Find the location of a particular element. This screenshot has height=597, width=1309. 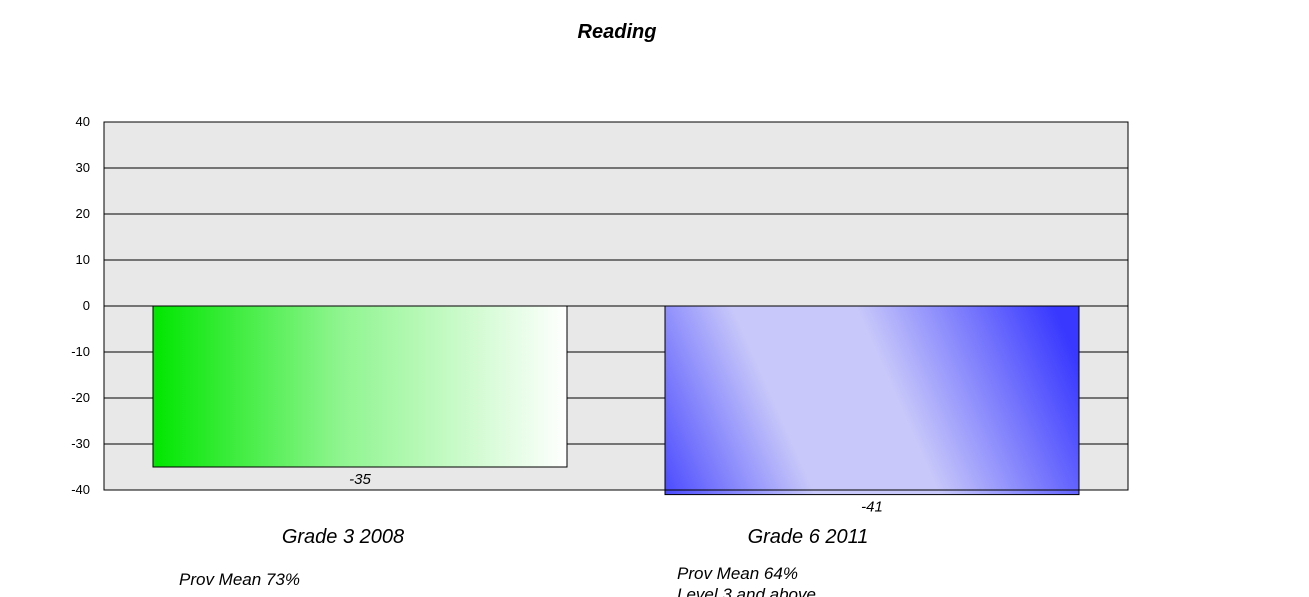

y-tick-label: 10 is located at coordinates (83, 259).